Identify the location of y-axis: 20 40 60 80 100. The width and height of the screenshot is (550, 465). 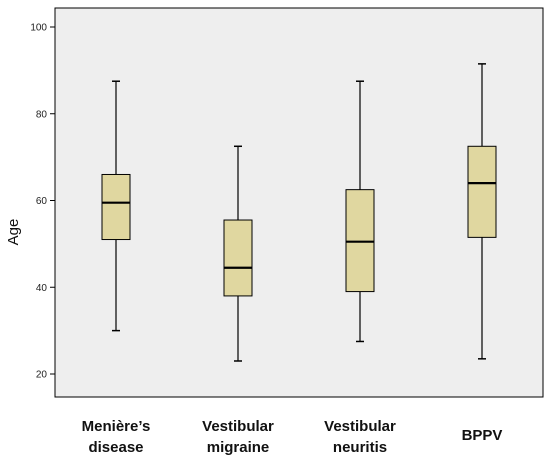
(42, 202).